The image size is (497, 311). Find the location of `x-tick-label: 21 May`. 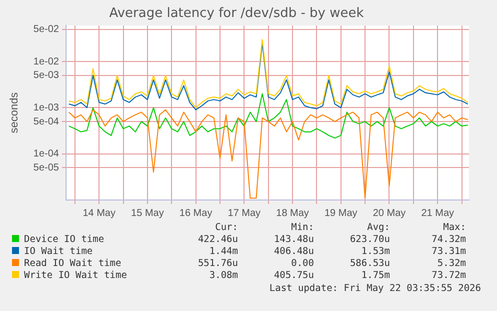

x-tick-label: 21 May is located at coordinates (437, 213).